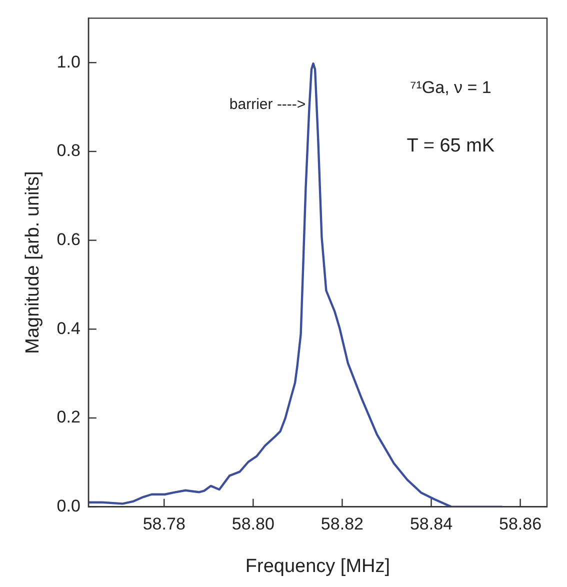  I want to click on y-tick-label: 0.2, so click(68, 417).